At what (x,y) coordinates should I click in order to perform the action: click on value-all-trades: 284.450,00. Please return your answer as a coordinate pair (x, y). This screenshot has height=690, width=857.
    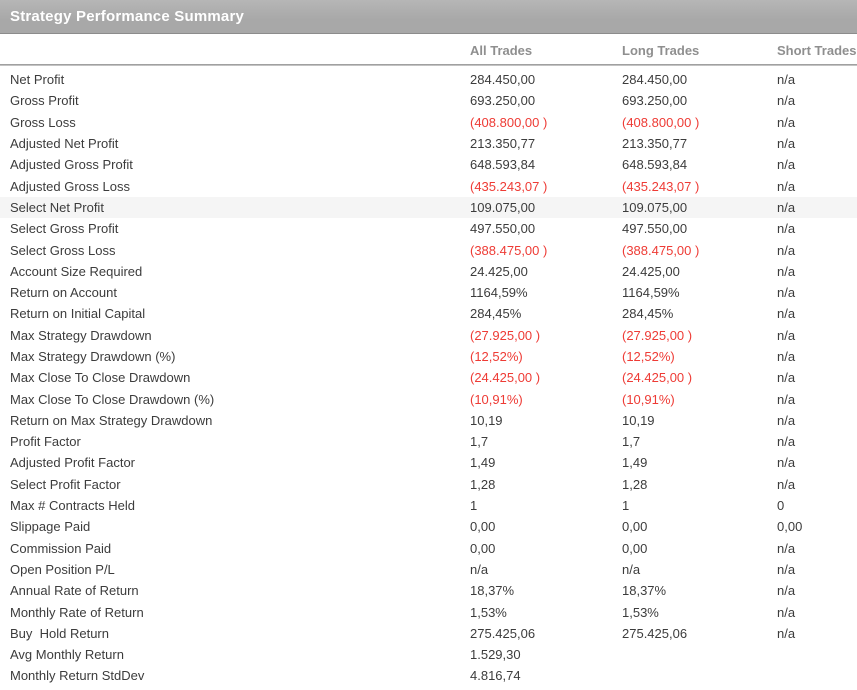
    Looking at the image, I should click on (503, 80).